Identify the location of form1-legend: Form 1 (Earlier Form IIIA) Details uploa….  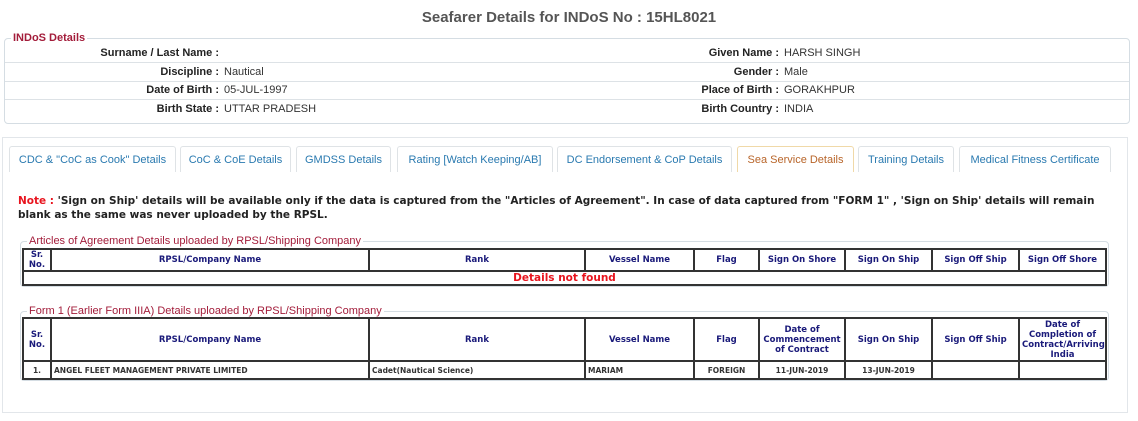
(205, 311).